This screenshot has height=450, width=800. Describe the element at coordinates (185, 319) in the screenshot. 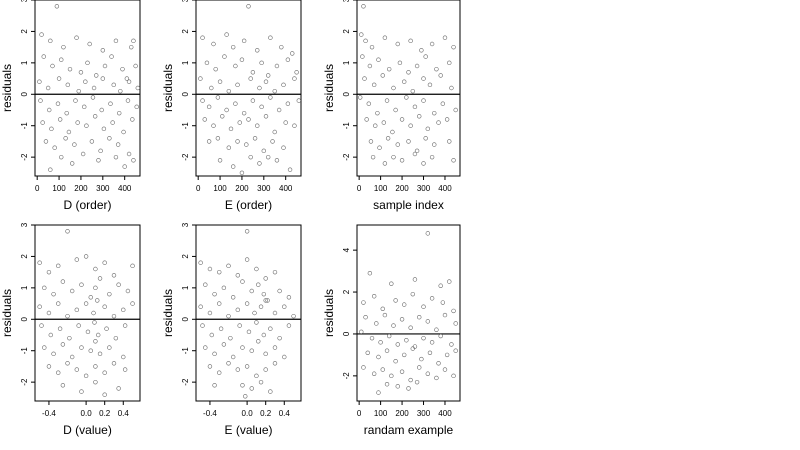

I see `y-tick-label: 0` at that location.